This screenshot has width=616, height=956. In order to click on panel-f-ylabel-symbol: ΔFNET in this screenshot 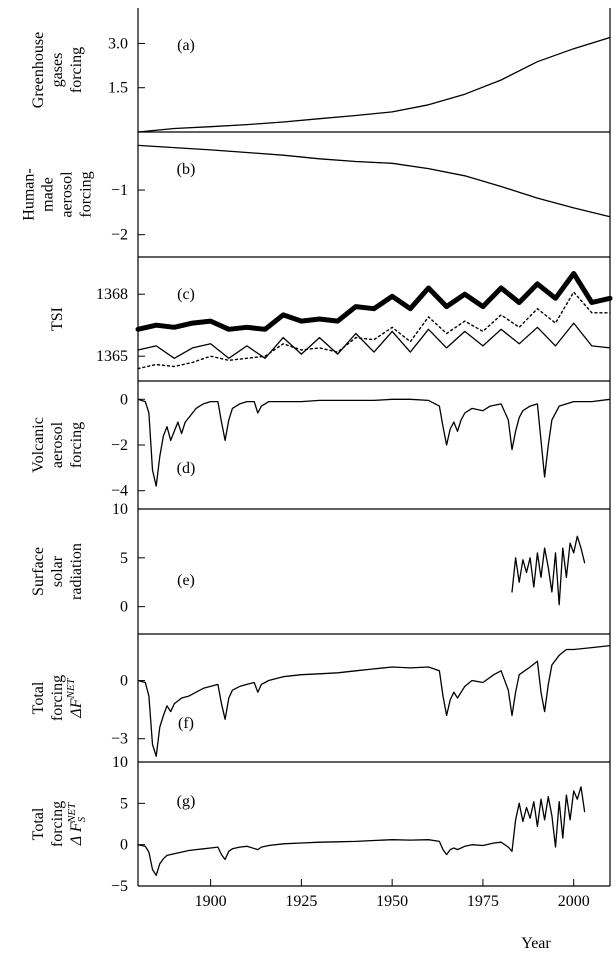, I will do `click(75, 697)`.